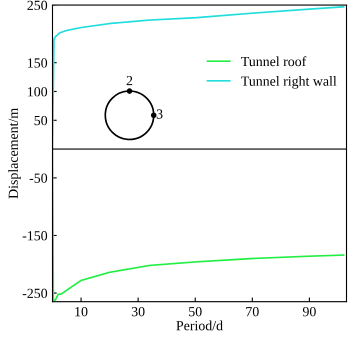 This screenshot has height=339, width=350. I want to click on y-tick-label: 150, so click(38, 63).